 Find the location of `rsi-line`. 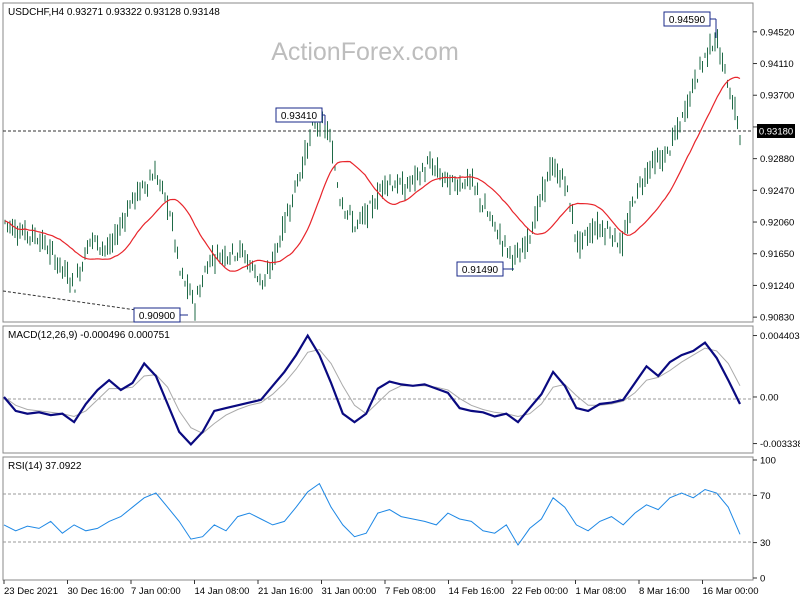

rsi-line is located at coordinates (372, 514).